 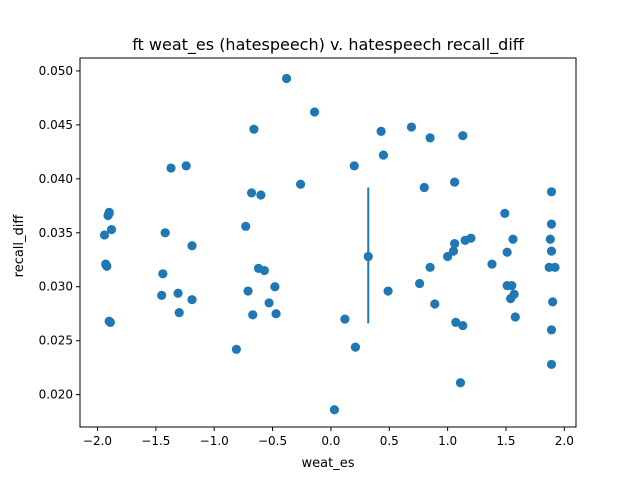 I want to click on y-tick-label: 0.030, so click(x=56, y=287).